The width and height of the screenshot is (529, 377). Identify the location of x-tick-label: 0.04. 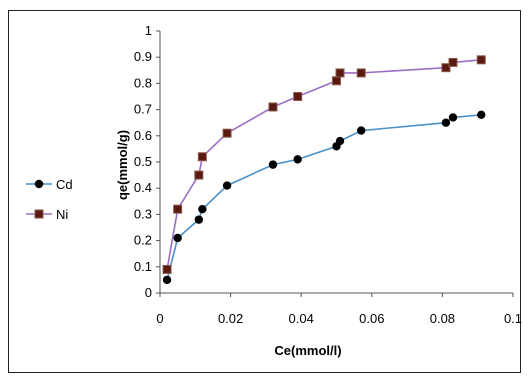
(301, 318).